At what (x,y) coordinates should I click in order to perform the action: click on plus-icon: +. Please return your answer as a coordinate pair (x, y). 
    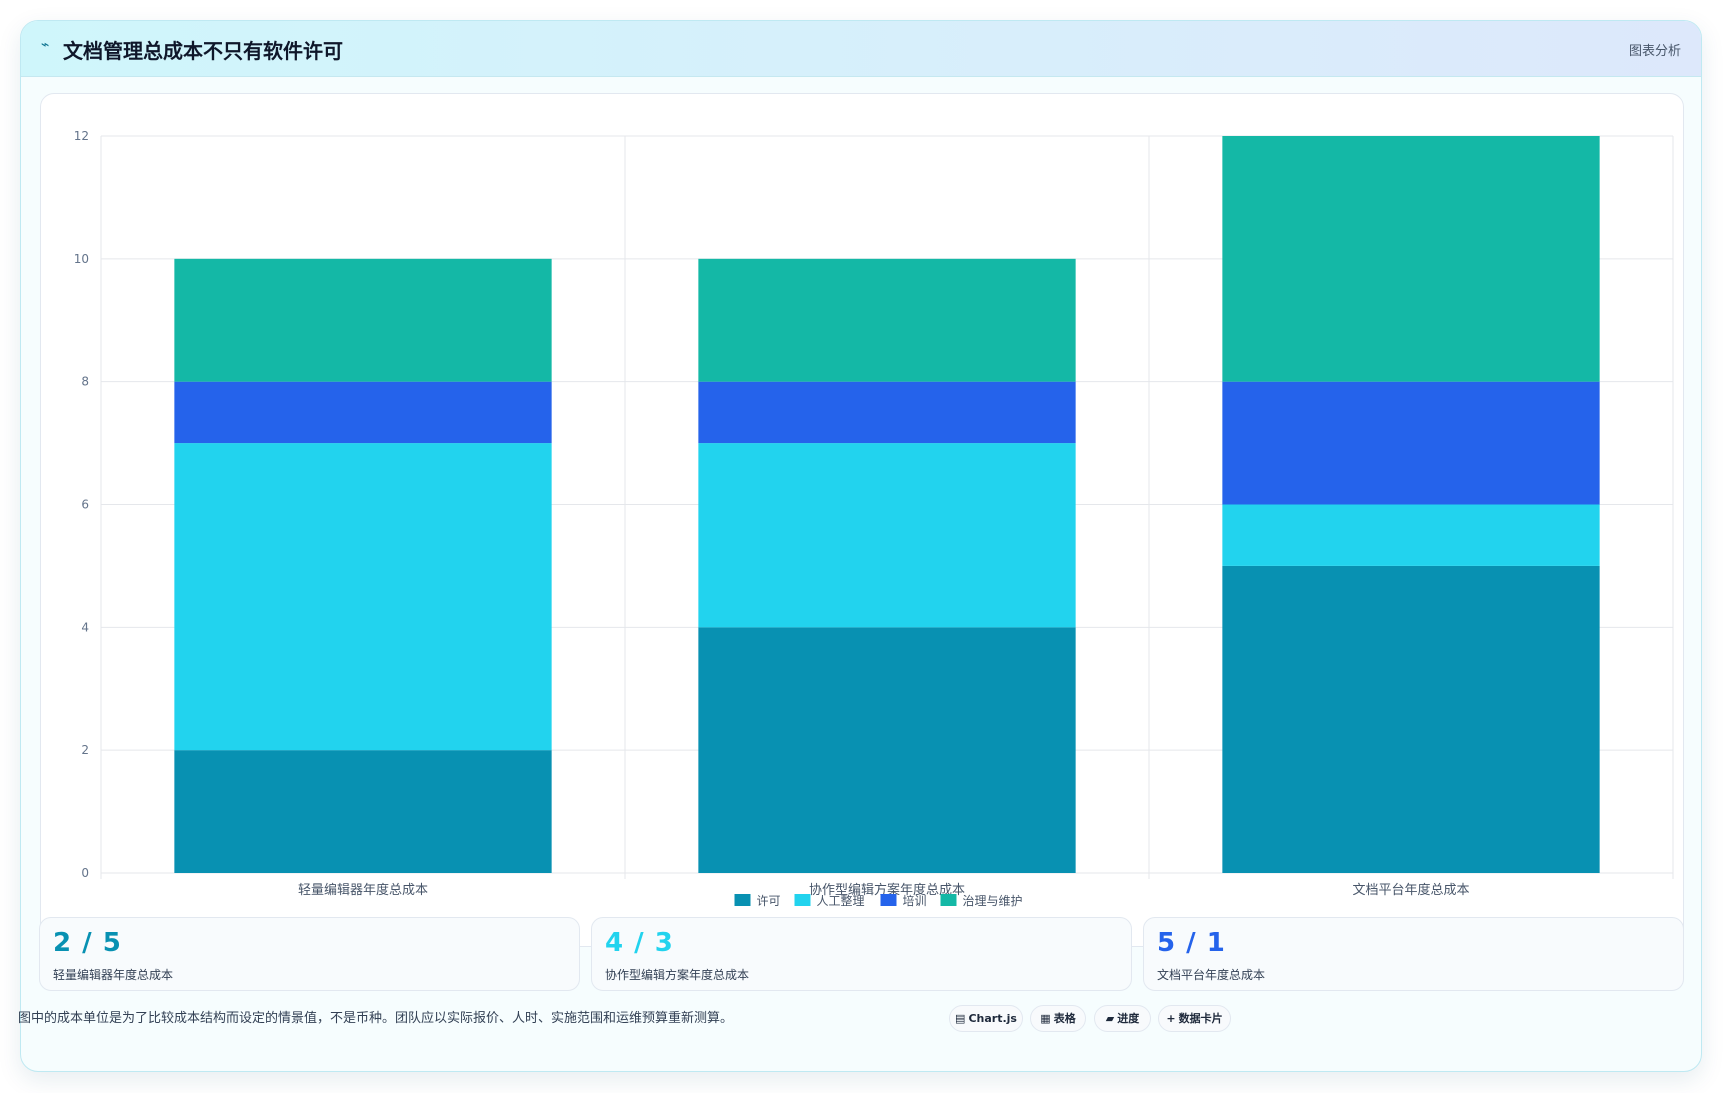
    Looking at the image, I should click on (1171, 1018).